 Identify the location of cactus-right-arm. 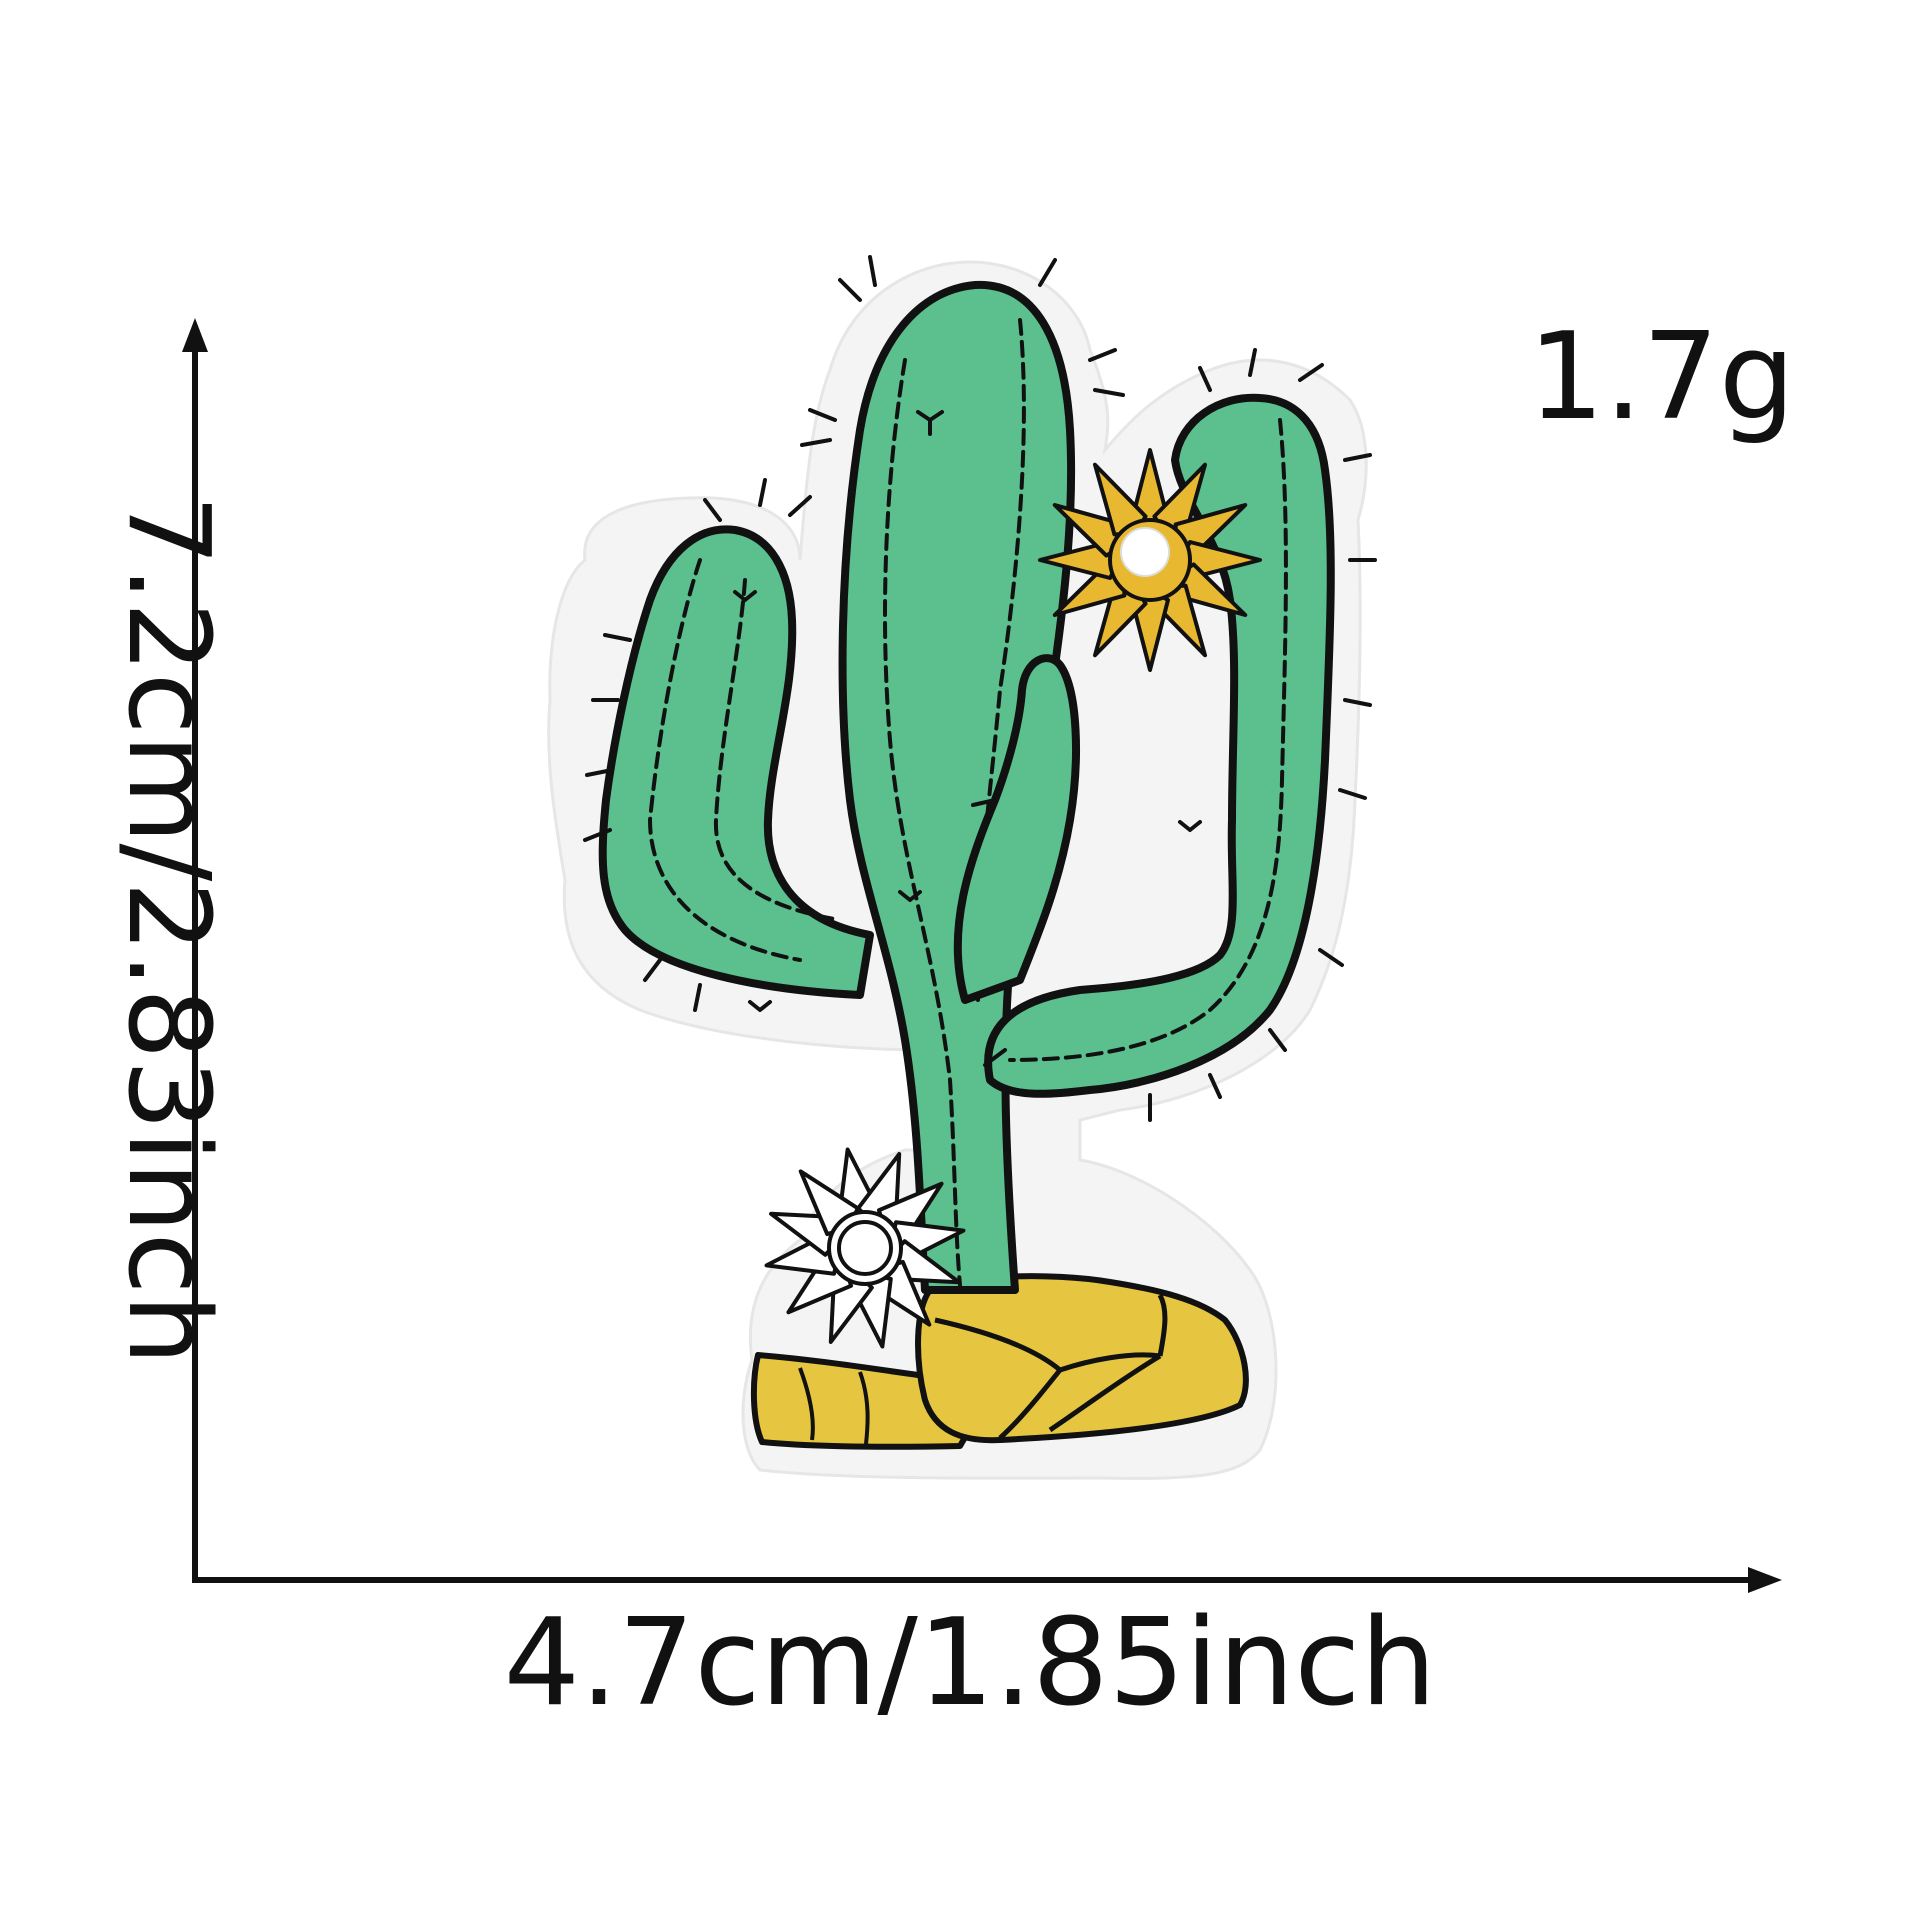
(1159, 745).